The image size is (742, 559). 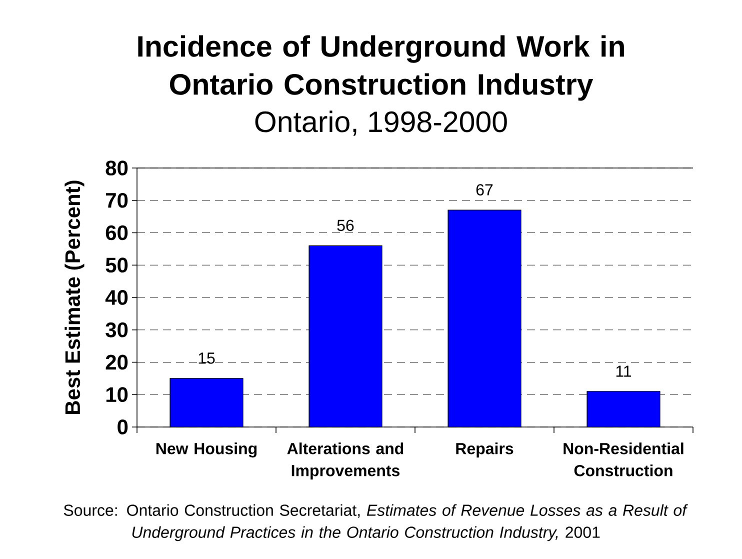 What do you see at coordinates (74, 297) in the screenshot?
I see `y-axis-title: Best Estimate (Percent)` at bounding box center [74, 297].